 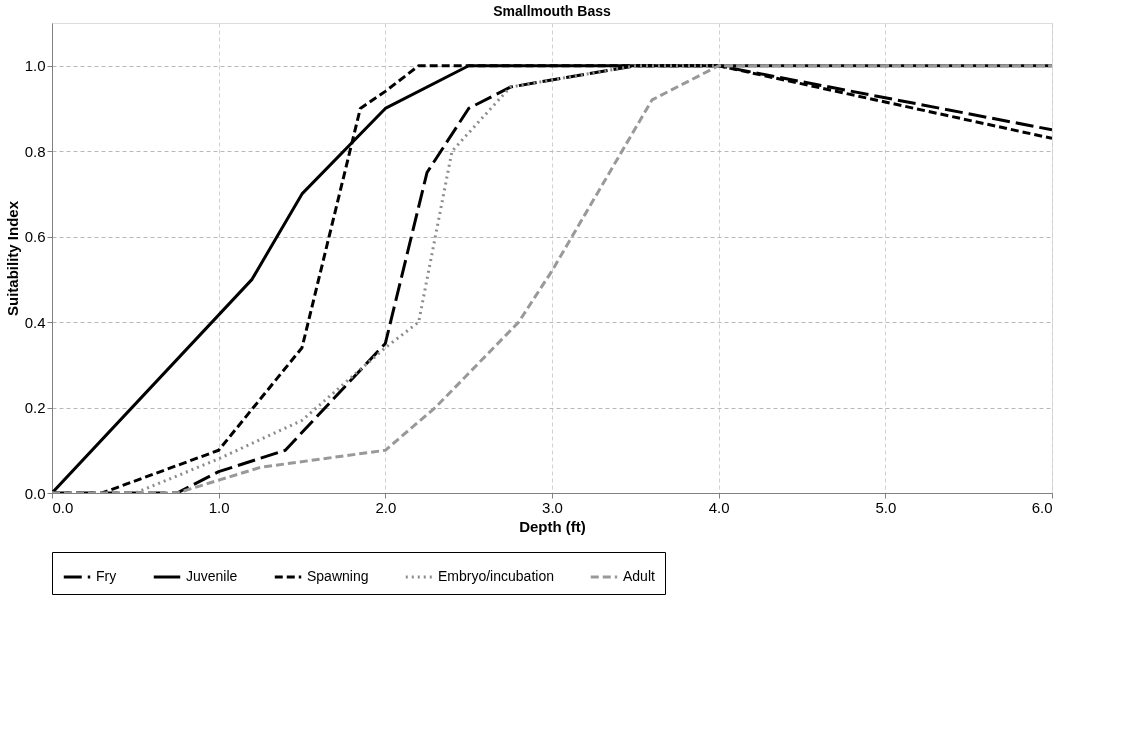 I want to click on x-tick-label: 6.0, so click(x=1042, y=507).